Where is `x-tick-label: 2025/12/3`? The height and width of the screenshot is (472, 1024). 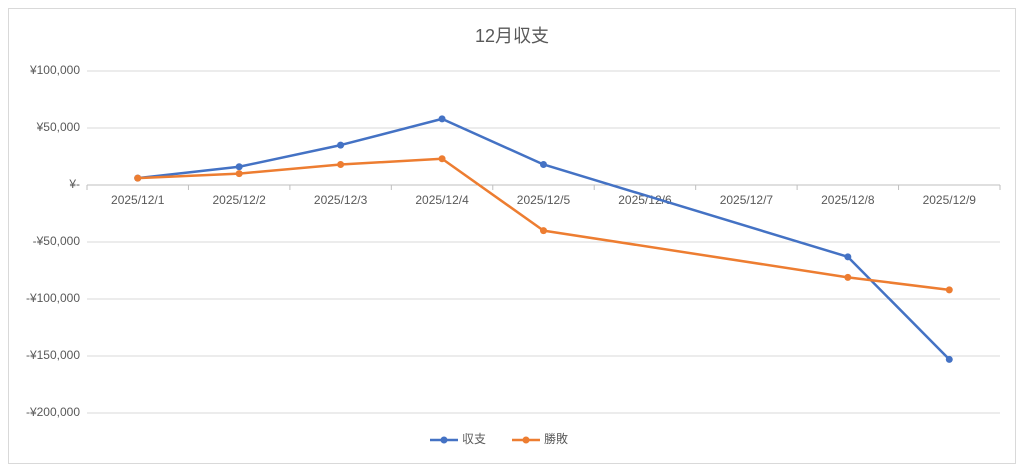 x-tick-label: 2025/12/3 is located at coordinates (341, 200).